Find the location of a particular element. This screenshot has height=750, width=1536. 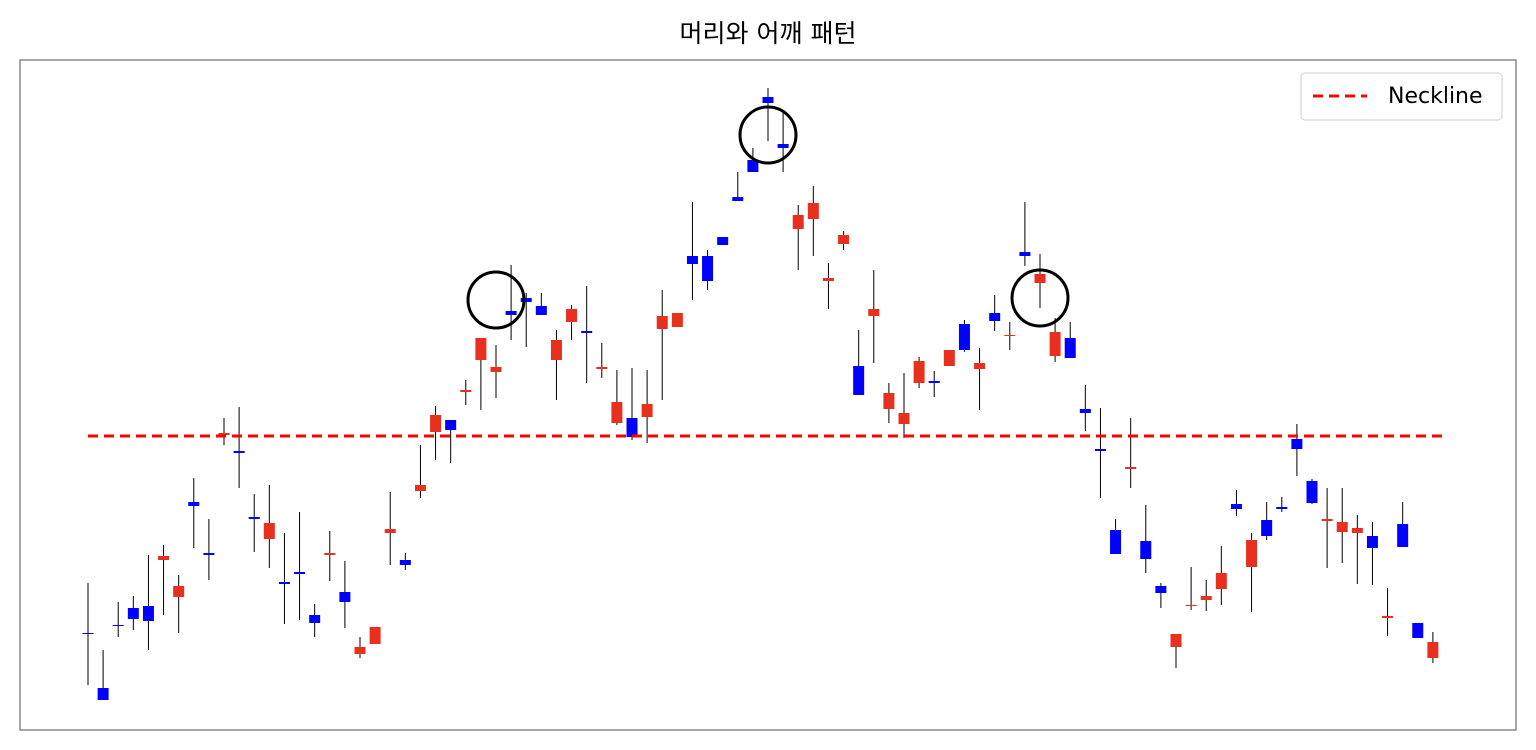

chart-title: 머리와 어깨 패턴 is located at coordinates (768, 33).